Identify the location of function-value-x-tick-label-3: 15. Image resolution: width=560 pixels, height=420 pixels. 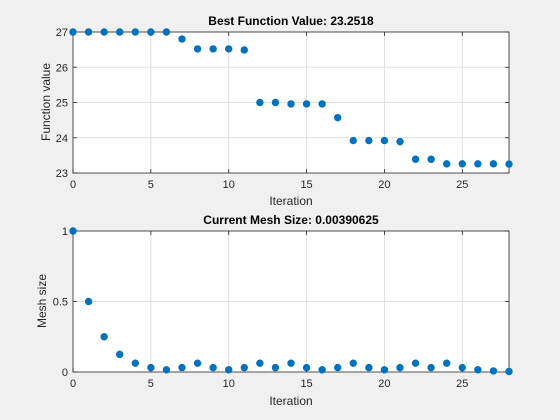
(306, 185).